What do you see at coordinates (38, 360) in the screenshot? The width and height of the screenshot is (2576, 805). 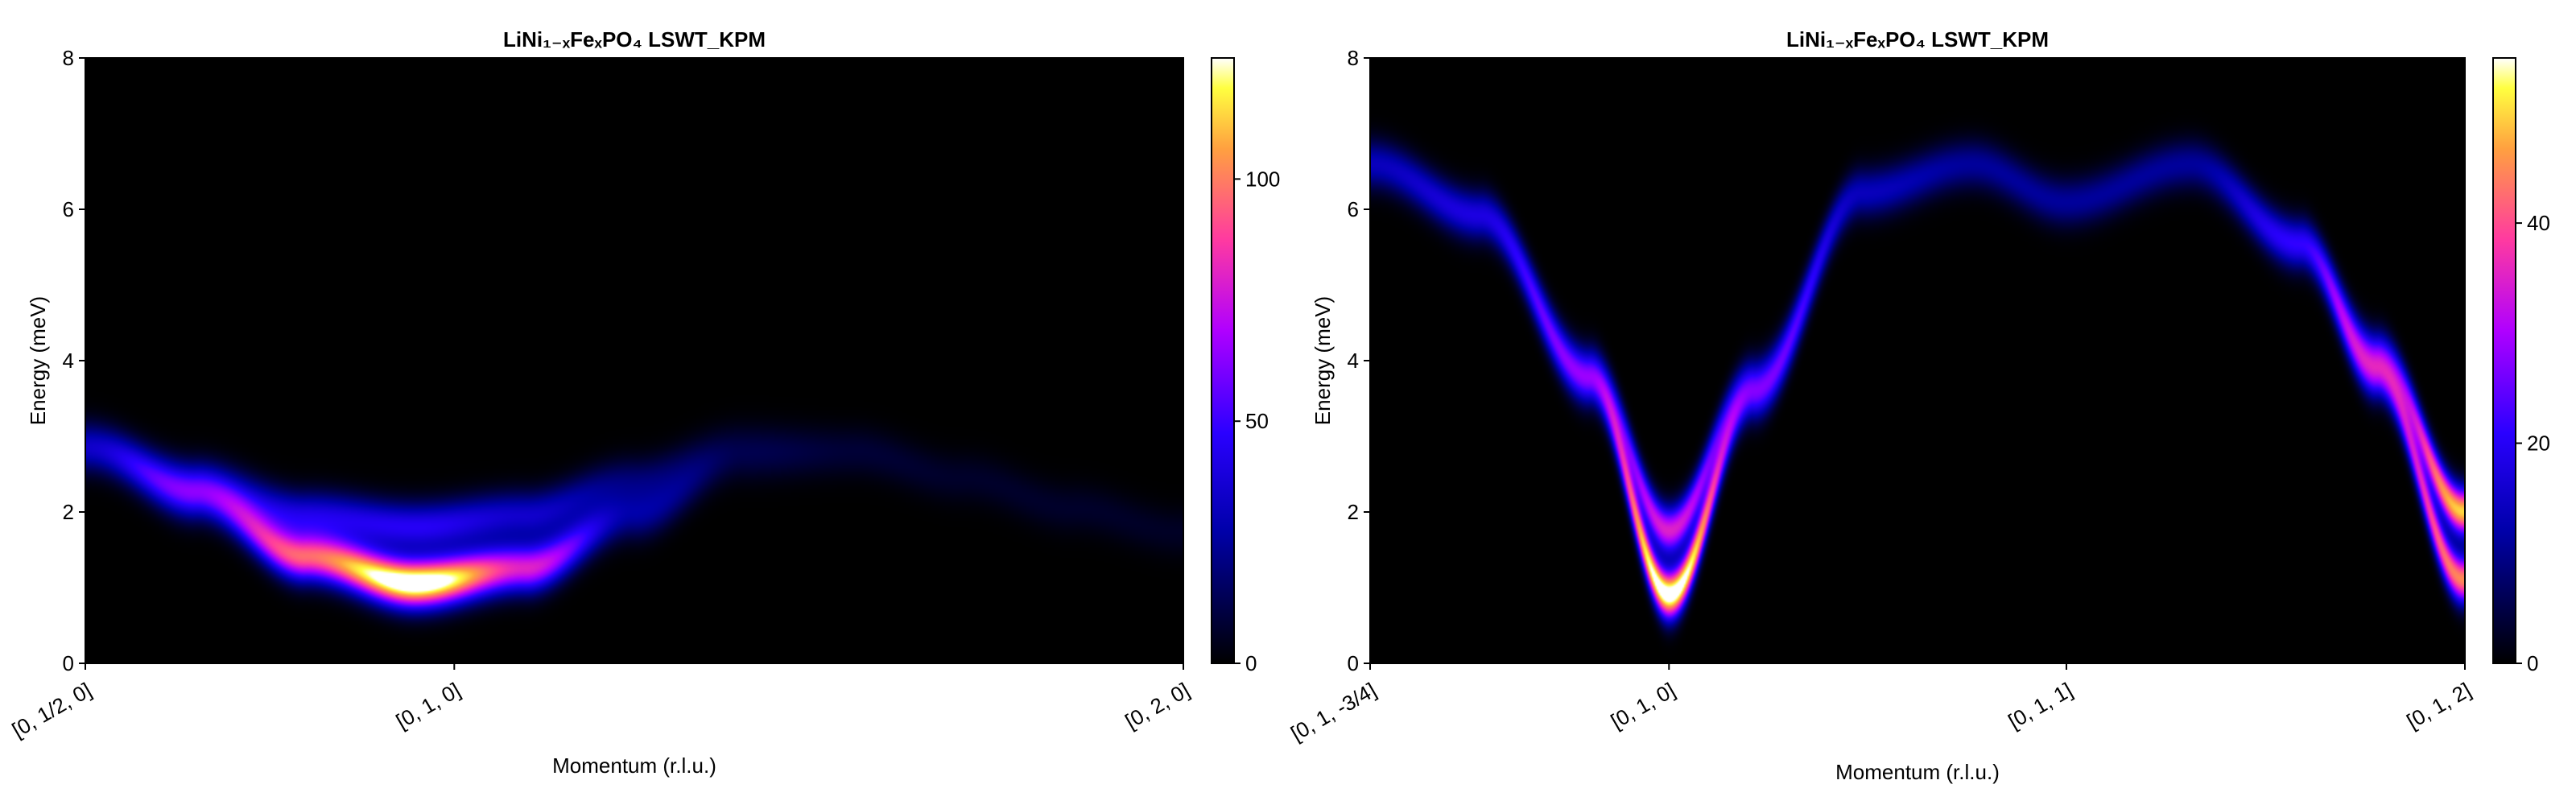 I see `panel-1-y-axis-label: Energy (meV)` at bounding box center [38, 360].